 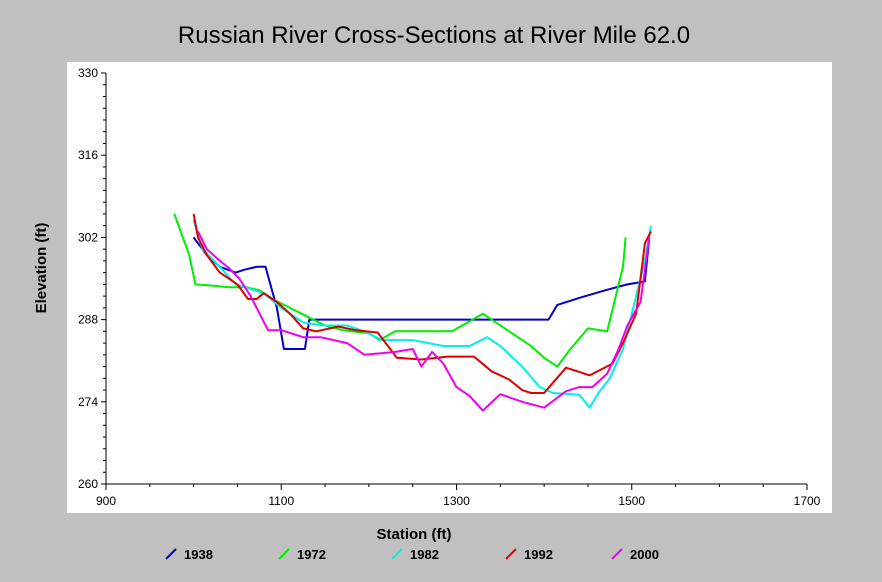 I want to click on legend-swatch-1972, so click(x=284, y=554).